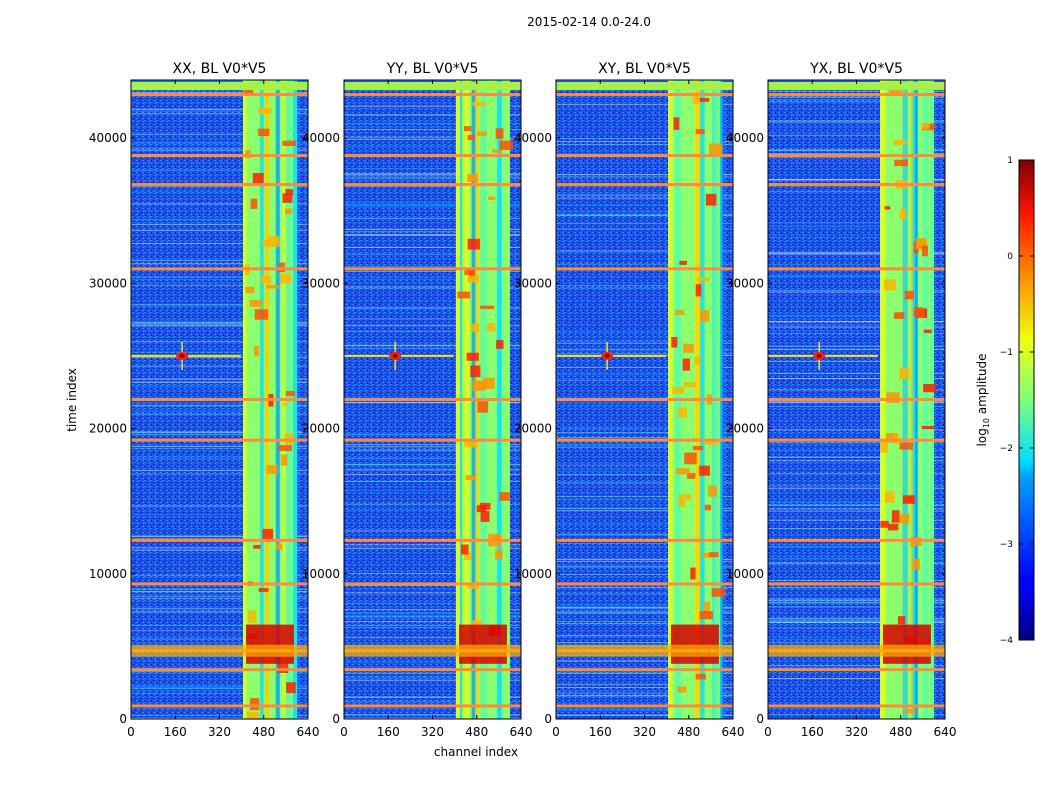 This screenshot has height=800, width=1050. What do you see at coordinates (476, 752) in the screenshot?
I see `x-axis-label: channel index` at bounding box center [476, 752].